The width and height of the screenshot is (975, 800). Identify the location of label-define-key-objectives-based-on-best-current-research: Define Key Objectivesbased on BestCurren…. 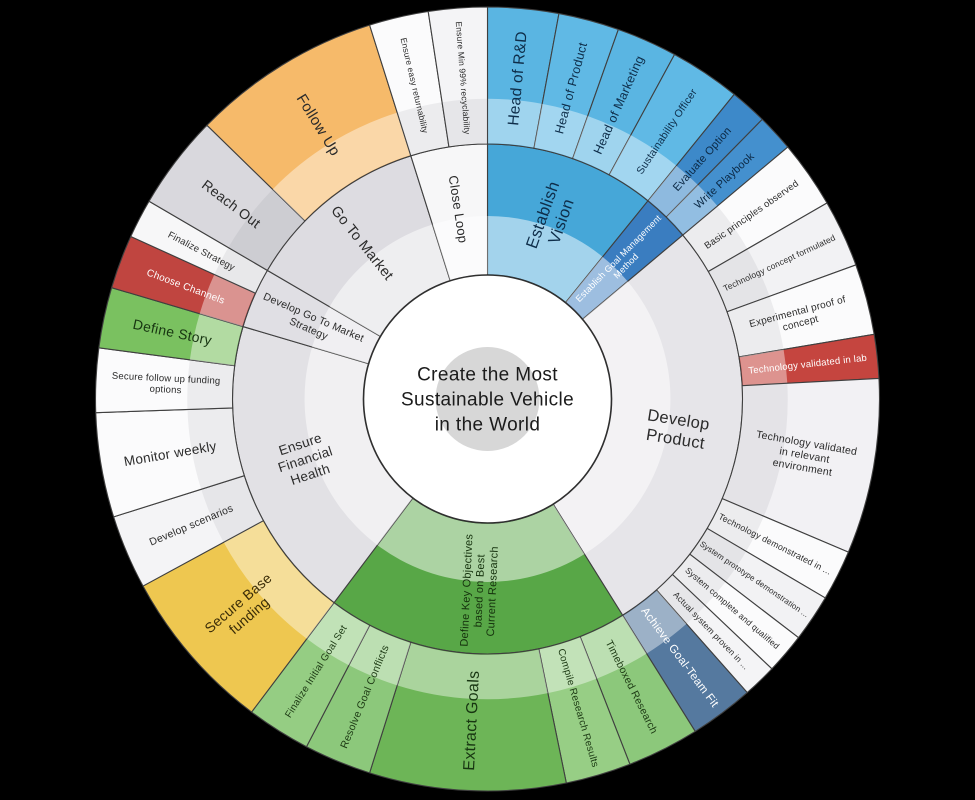
(480, 590).